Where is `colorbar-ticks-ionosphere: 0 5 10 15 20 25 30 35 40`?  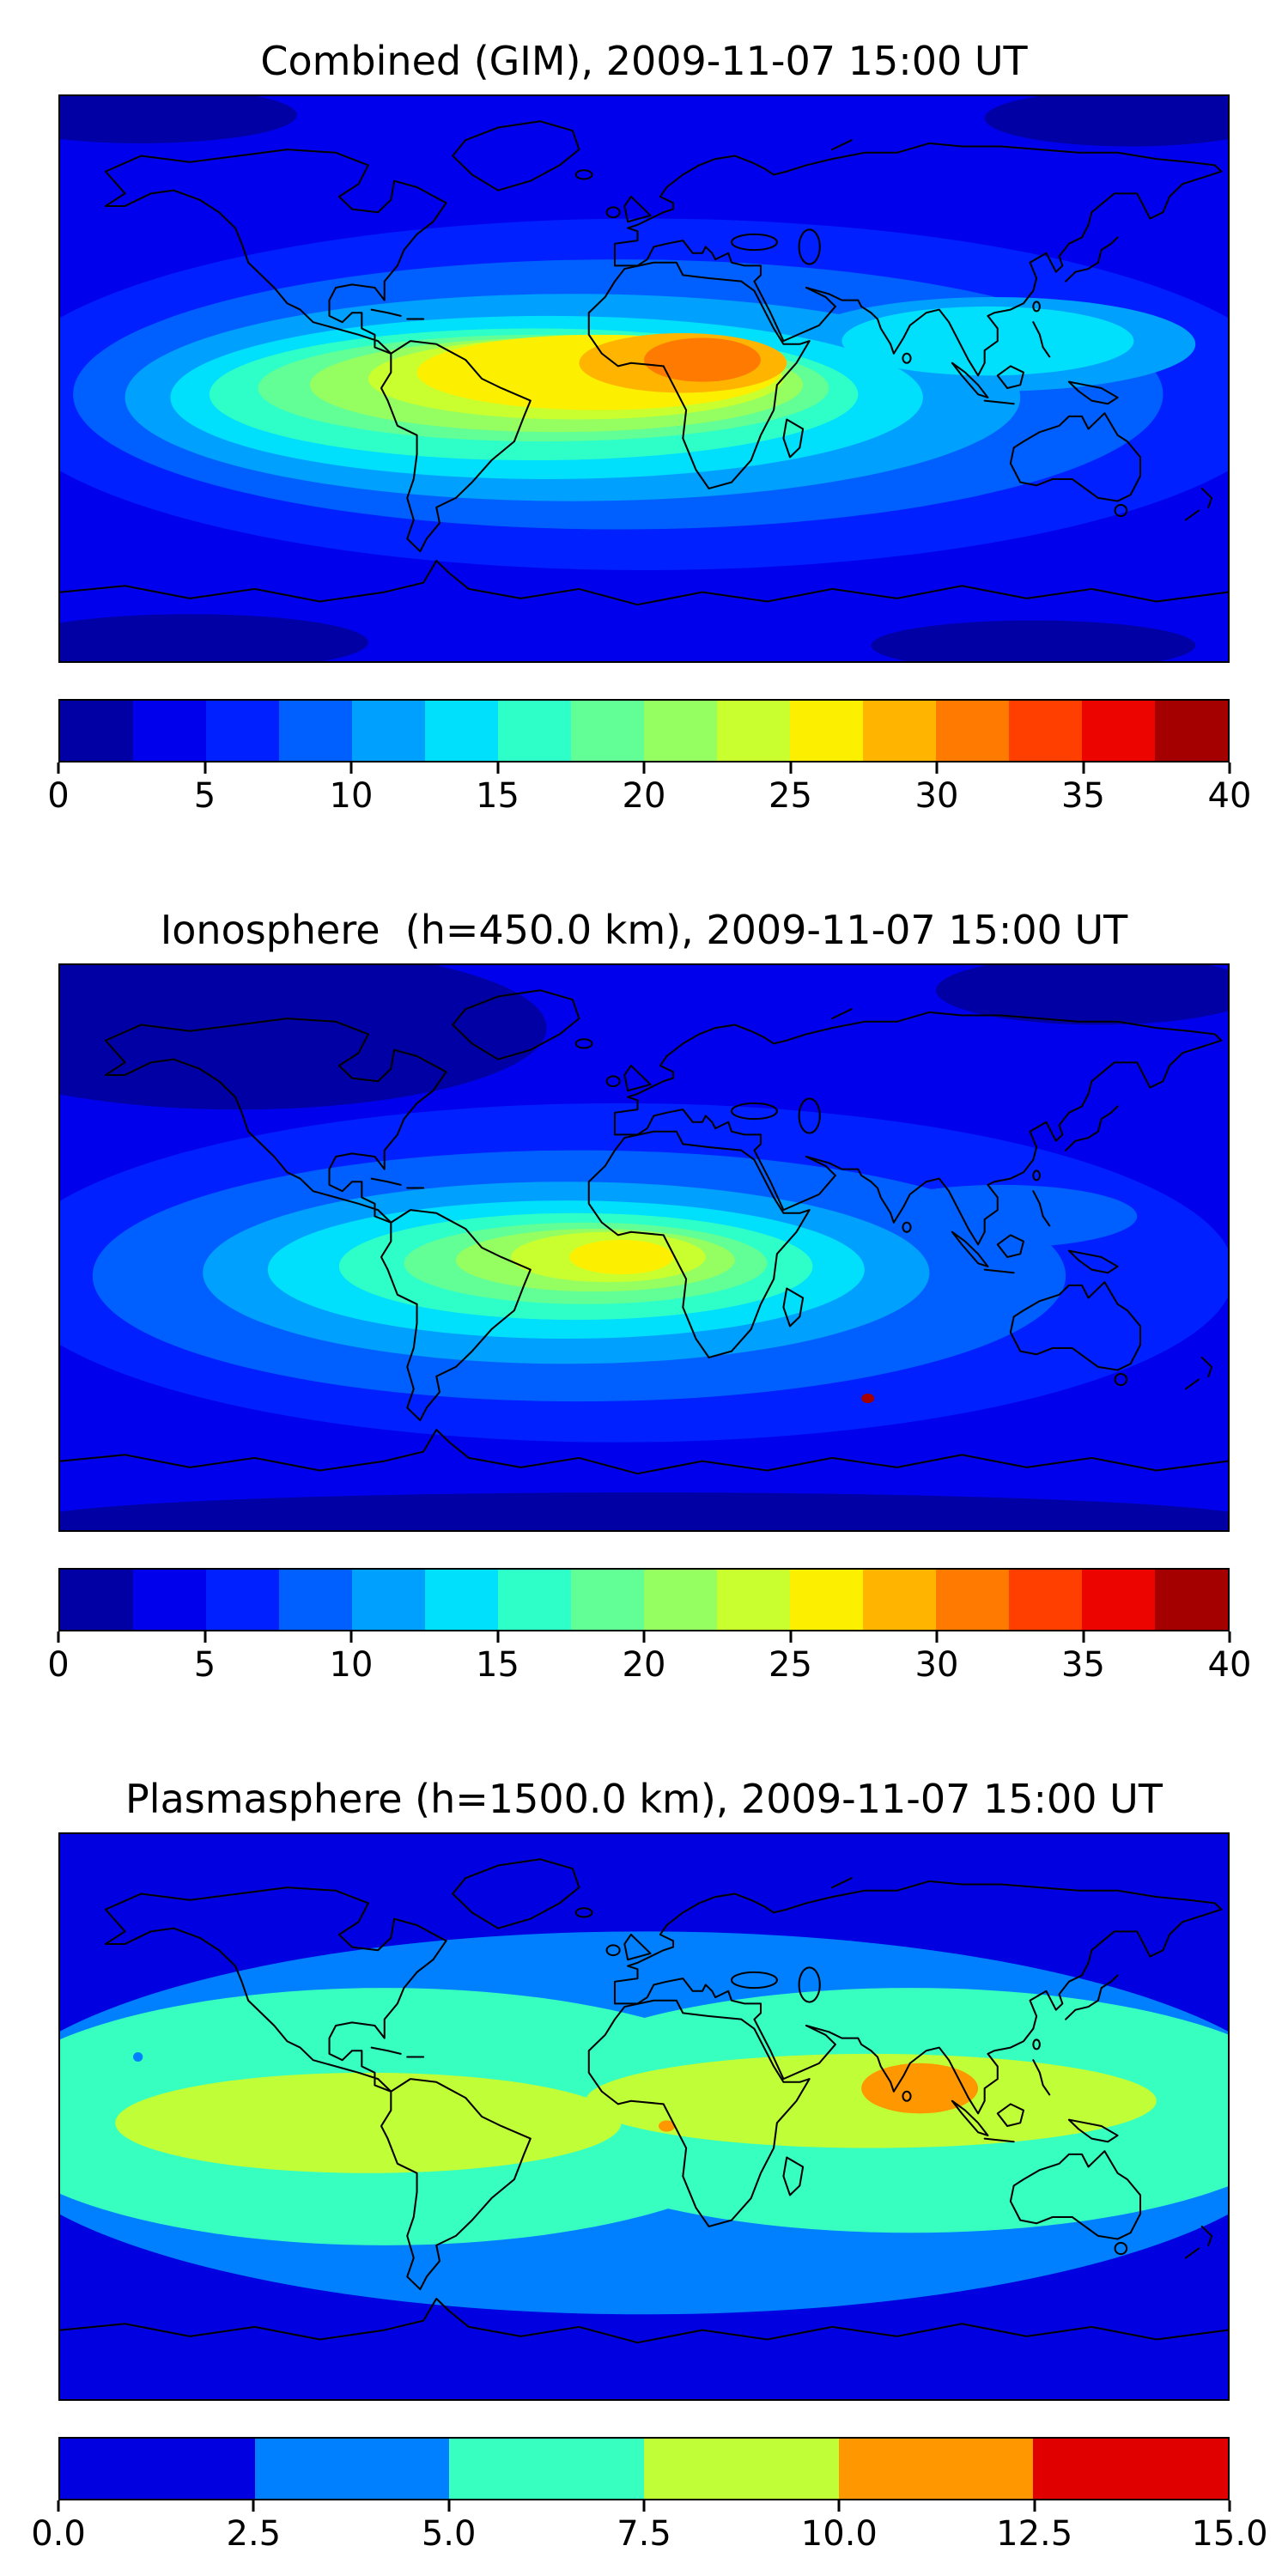
colorbar-ticks-ionosphere: 0 5 10 15 20 25 30 35 40 is located at coordinates (649, 1658).